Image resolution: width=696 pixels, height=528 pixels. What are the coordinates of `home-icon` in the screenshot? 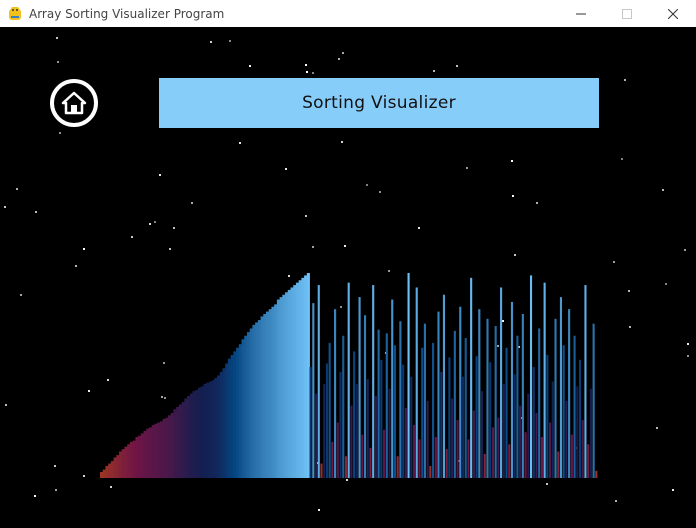 It's located at (74, 103).